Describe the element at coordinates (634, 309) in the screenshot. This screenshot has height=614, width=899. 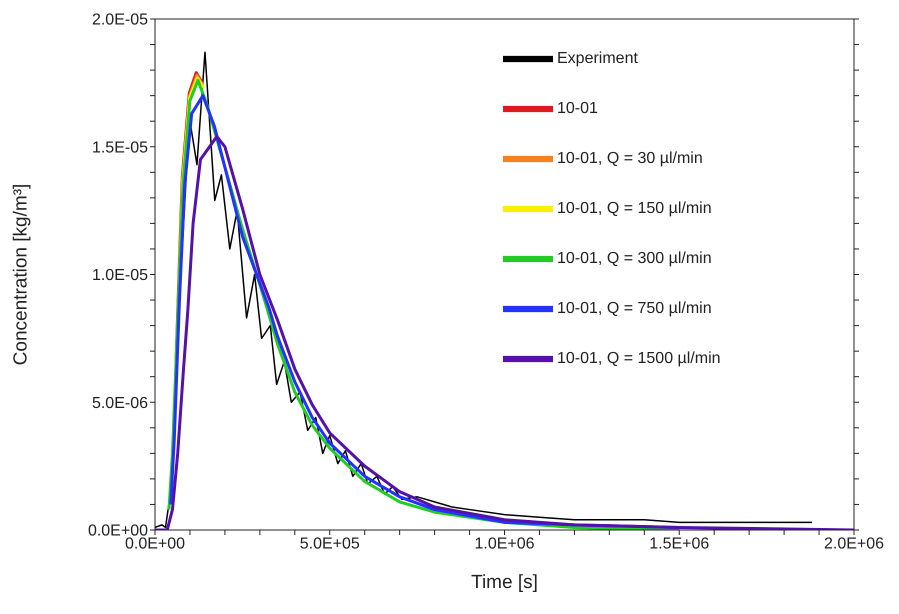
I see `legend-label: 10-01, Q = 750 µl/min` at that location.